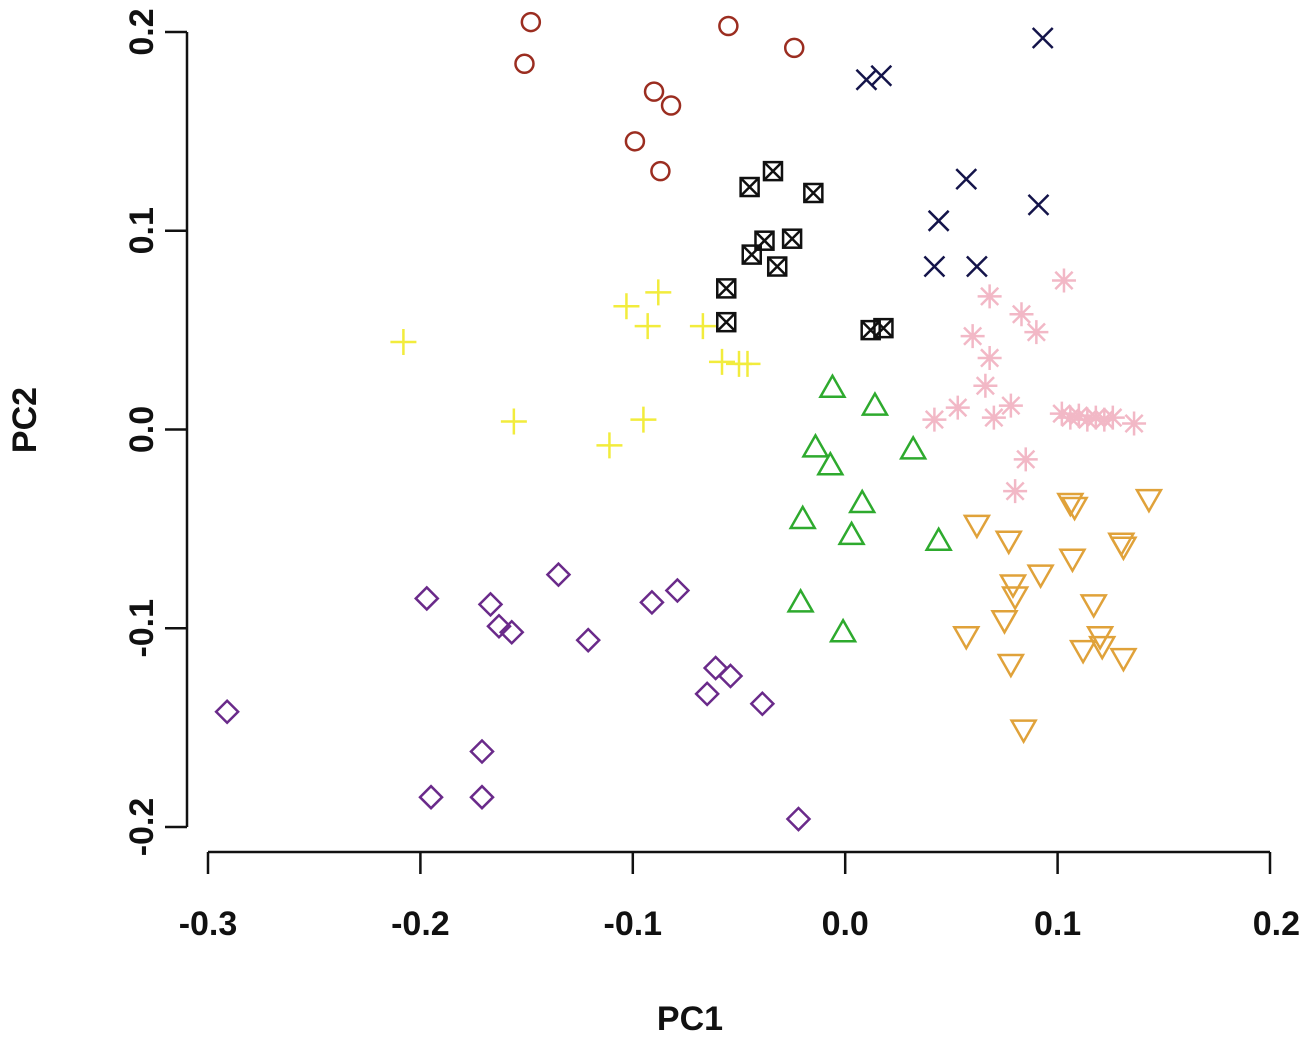 The image size is (1305, 1038). What do you see at coordinates (690, 1019) in the screenshot?
I see `x-axis-label: PC1` at bounding box center [690, 1019].